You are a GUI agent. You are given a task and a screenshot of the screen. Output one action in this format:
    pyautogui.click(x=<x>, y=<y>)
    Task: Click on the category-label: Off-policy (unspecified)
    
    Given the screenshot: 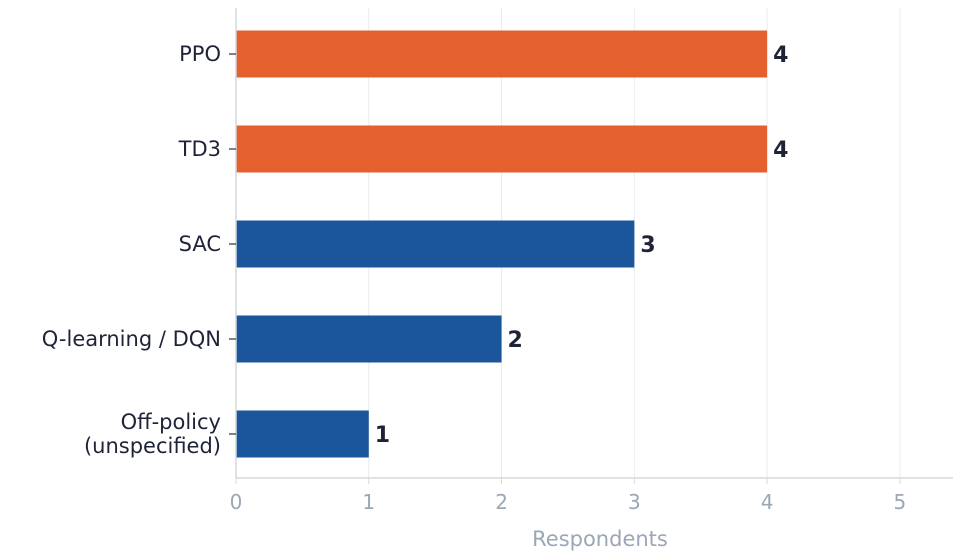 What is the action you would take?
    pyautogui.click(x=152, y=434)
    